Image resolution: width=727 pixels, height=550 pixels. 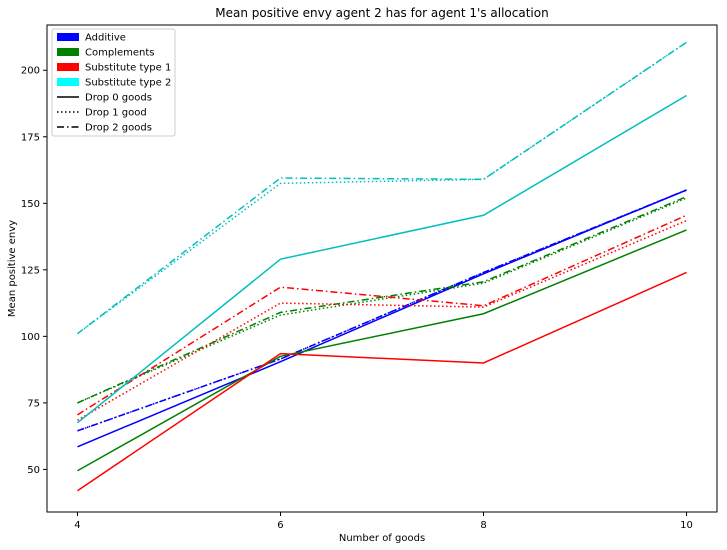 What do you see at coordinates (30, 270) in the screenshot?
I see `y-tick-label: 125` at bounding box center [30, 270].